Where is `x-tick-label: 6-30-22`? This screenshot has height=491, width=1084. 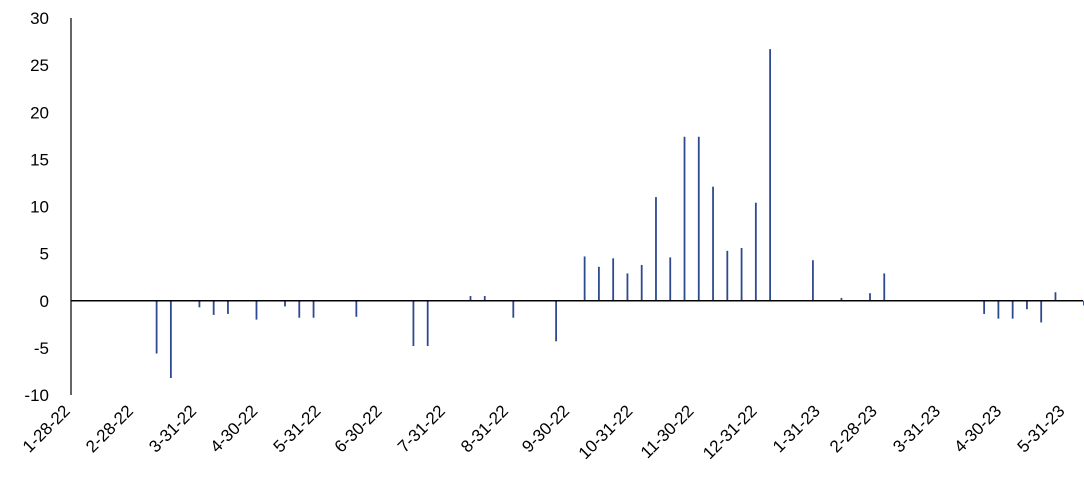
x-tick-label: 6-30-22 is located at coordinates (358, 428).